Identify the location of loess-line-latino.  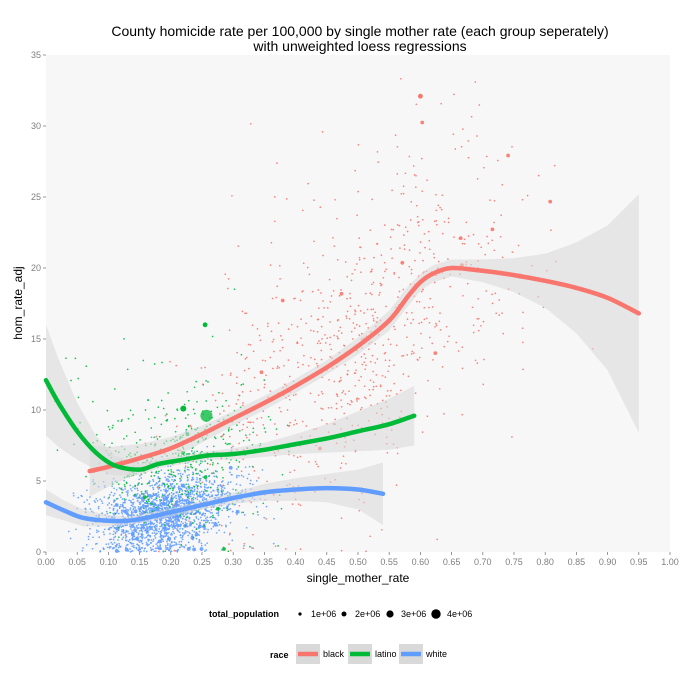
(230, 424).